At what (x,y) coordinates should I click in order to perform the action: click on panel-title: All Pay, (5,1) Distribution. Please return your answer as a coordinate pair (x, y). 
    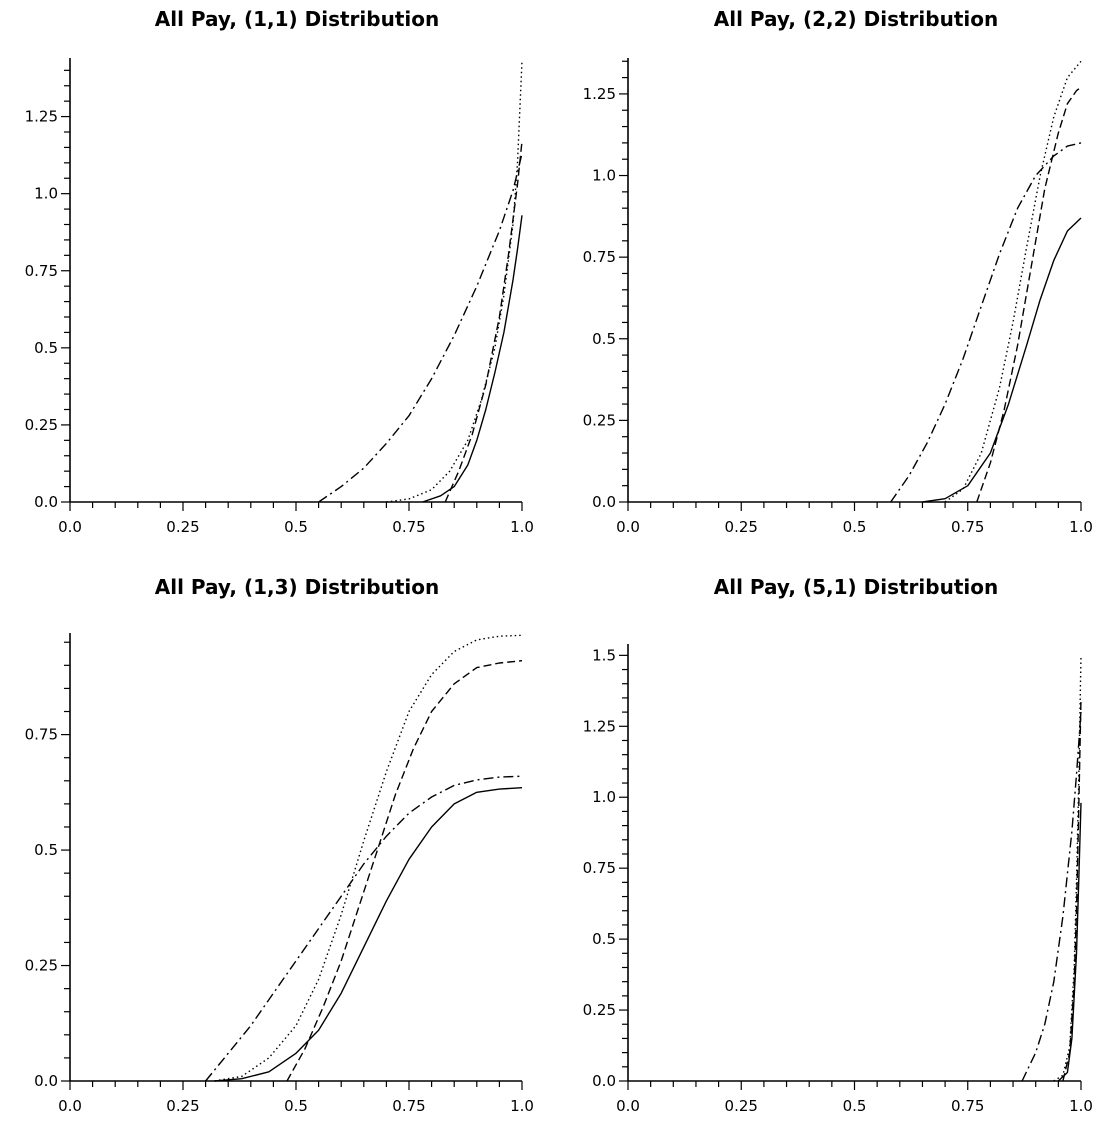
    Looking at the image, I should click on (856, 587).